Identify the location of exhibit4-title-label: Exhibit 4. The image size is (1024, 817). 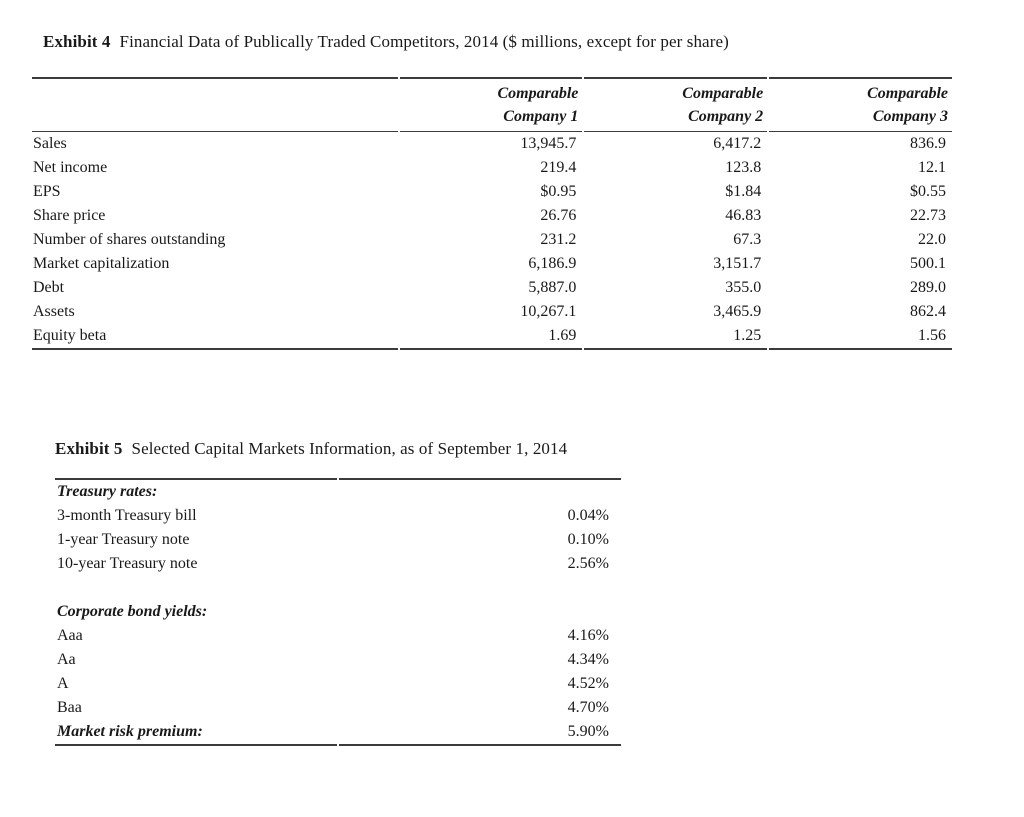
(77, 41).